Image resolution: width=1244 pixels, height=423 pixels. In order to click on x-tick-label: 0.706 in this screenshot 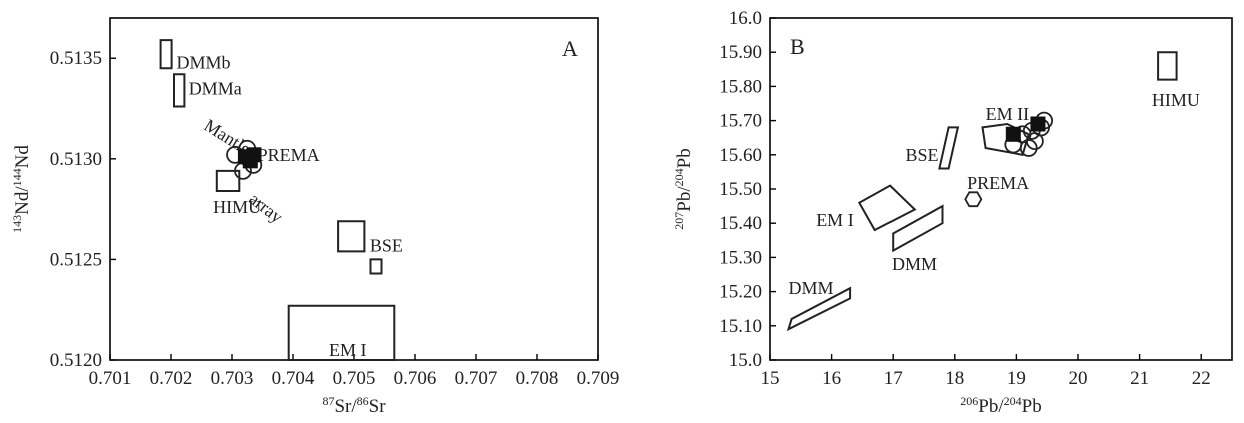, I will do `click(415, 378)`.